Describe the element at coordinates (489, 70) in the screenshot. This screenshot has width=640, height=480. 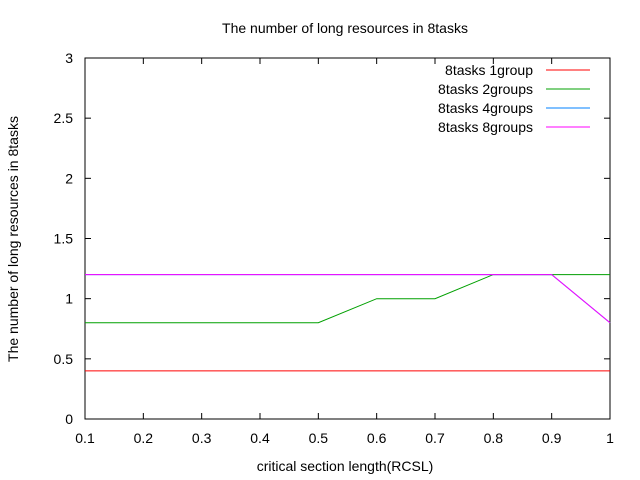
I see `legend-label: 8tasks 1group` at that location.